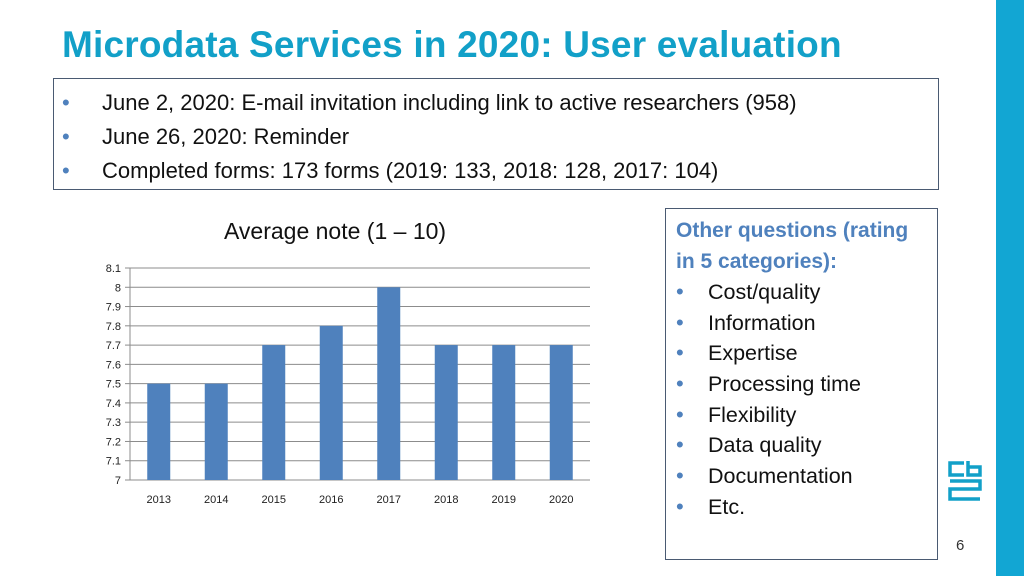  What do you see at coordinates (965, 481) in the screenshot?
I see `cbs-logo-icon` at bounding box center [965, 481].